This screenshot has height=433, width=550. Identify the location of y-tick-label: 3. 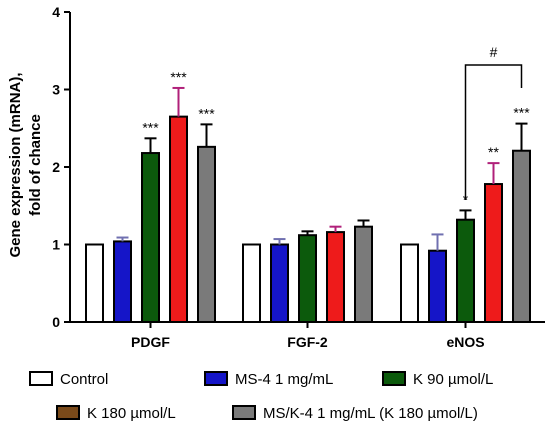
(56, 90).